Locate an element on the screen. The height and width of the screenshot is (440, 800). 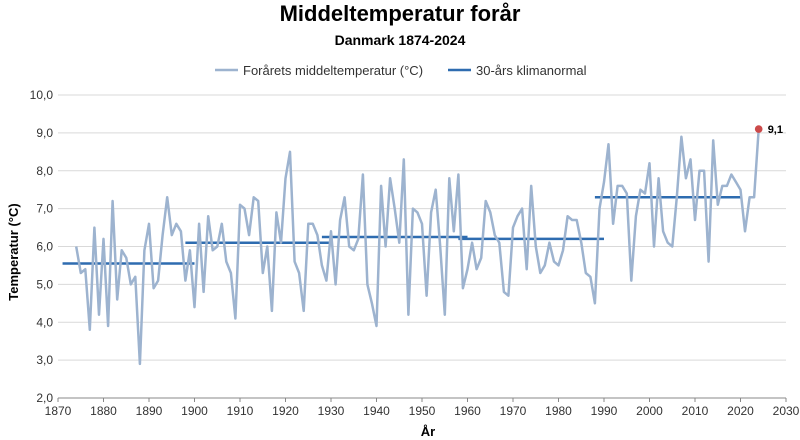
x-tick-label: 1970 is located at coordinates (513, 411).